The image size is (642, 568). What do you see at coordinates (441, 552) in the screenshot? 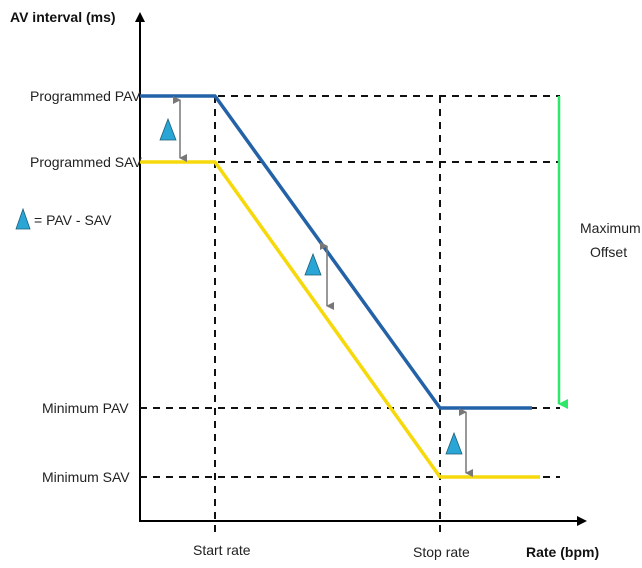
I see `label-stop-rate: Stop rate` at bounding box center [441, 552].